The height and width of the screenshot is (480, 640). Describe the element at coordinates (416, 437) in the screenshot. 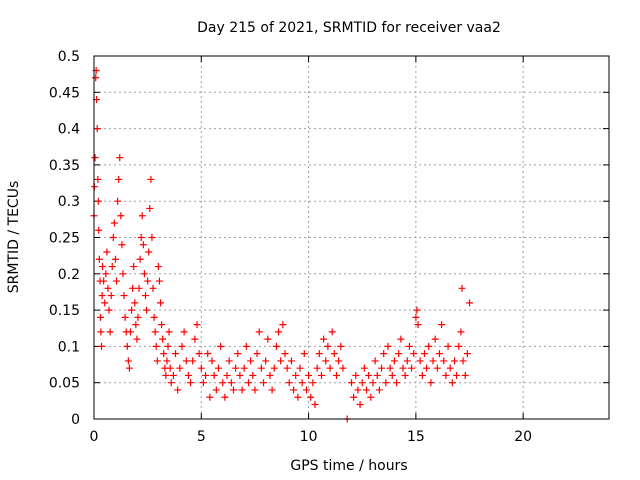

I see `x-tick-label: 15` at that location.